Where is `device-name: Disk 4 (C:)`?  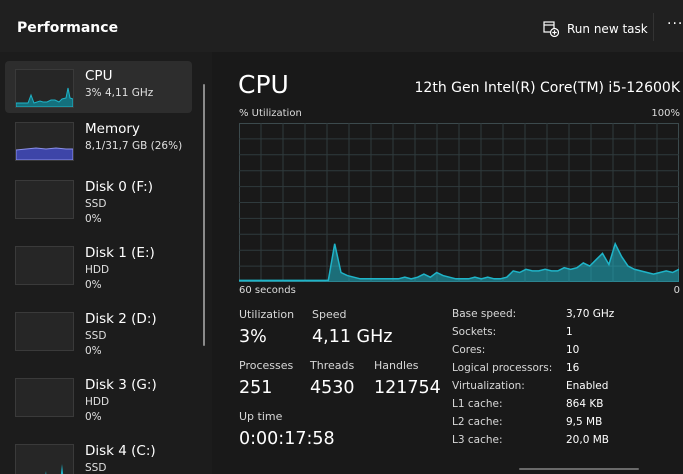
device-name: Disk 4 (C:) is located at coordinates (120, 451).